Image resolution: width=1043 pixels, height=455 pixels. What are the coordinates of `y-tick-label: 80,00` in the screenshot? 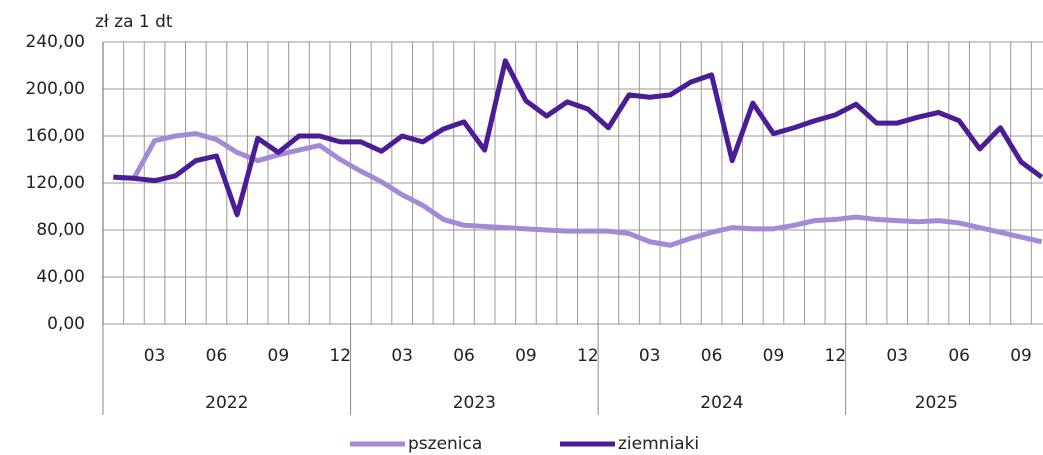 It's located at (60, 230).